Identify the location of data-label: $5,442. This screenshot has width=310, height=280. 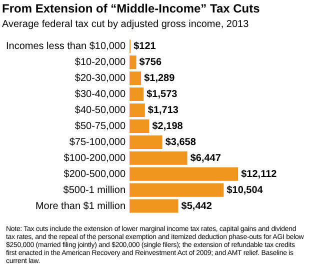
(196, 206).